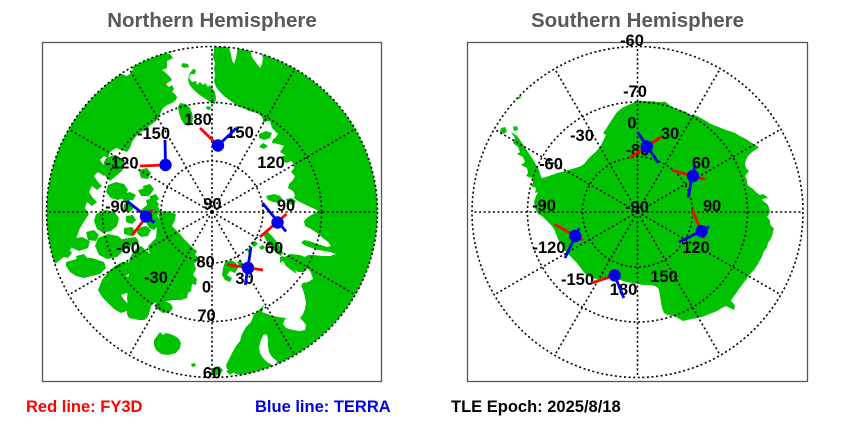 The image size is (850, 425). What do you see at coordinates (637, 20) in the screenshot?
I see `svg-text: Southern Hemisphere` at bounding box center [637, 20].